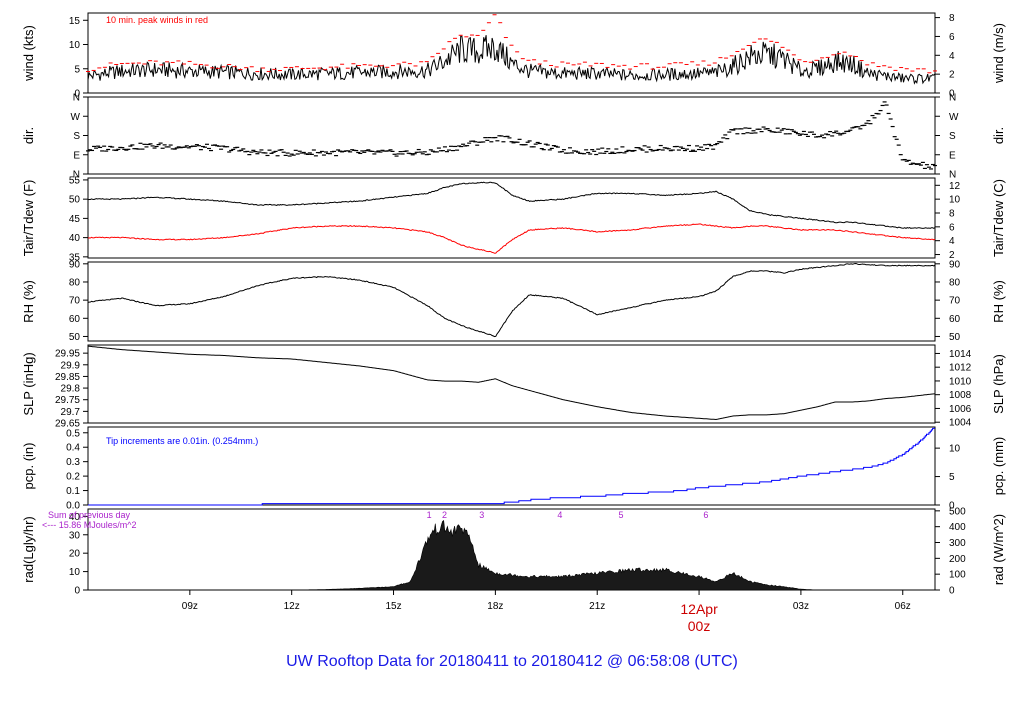 Image resolution: width=1024 pixels, height=705 pixels. I want to click on y-tick-label-left: 45, so click(75, 219).